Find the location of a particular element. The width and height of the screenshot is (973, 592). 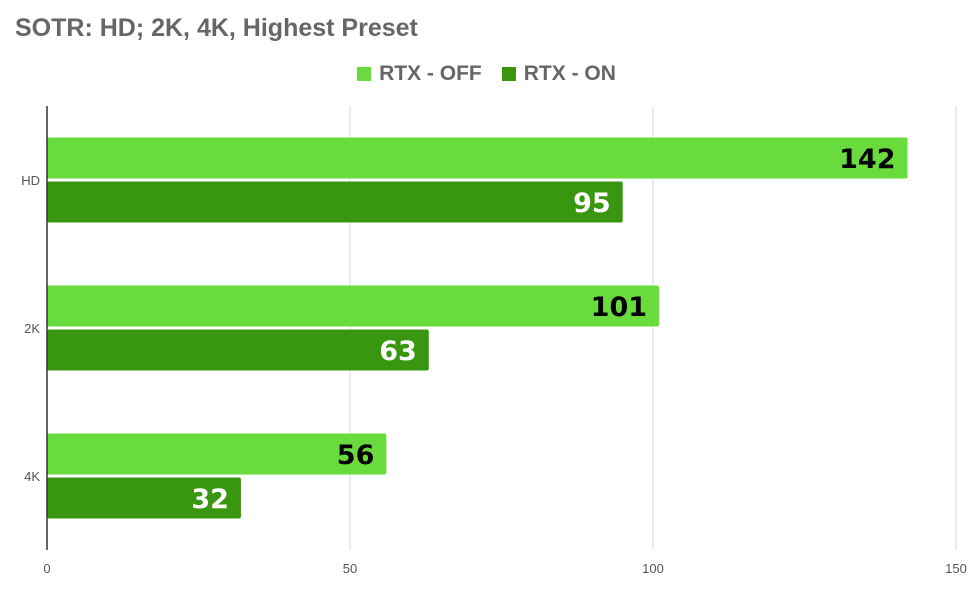

data-label: 101 is located at coordinates (619, 307).